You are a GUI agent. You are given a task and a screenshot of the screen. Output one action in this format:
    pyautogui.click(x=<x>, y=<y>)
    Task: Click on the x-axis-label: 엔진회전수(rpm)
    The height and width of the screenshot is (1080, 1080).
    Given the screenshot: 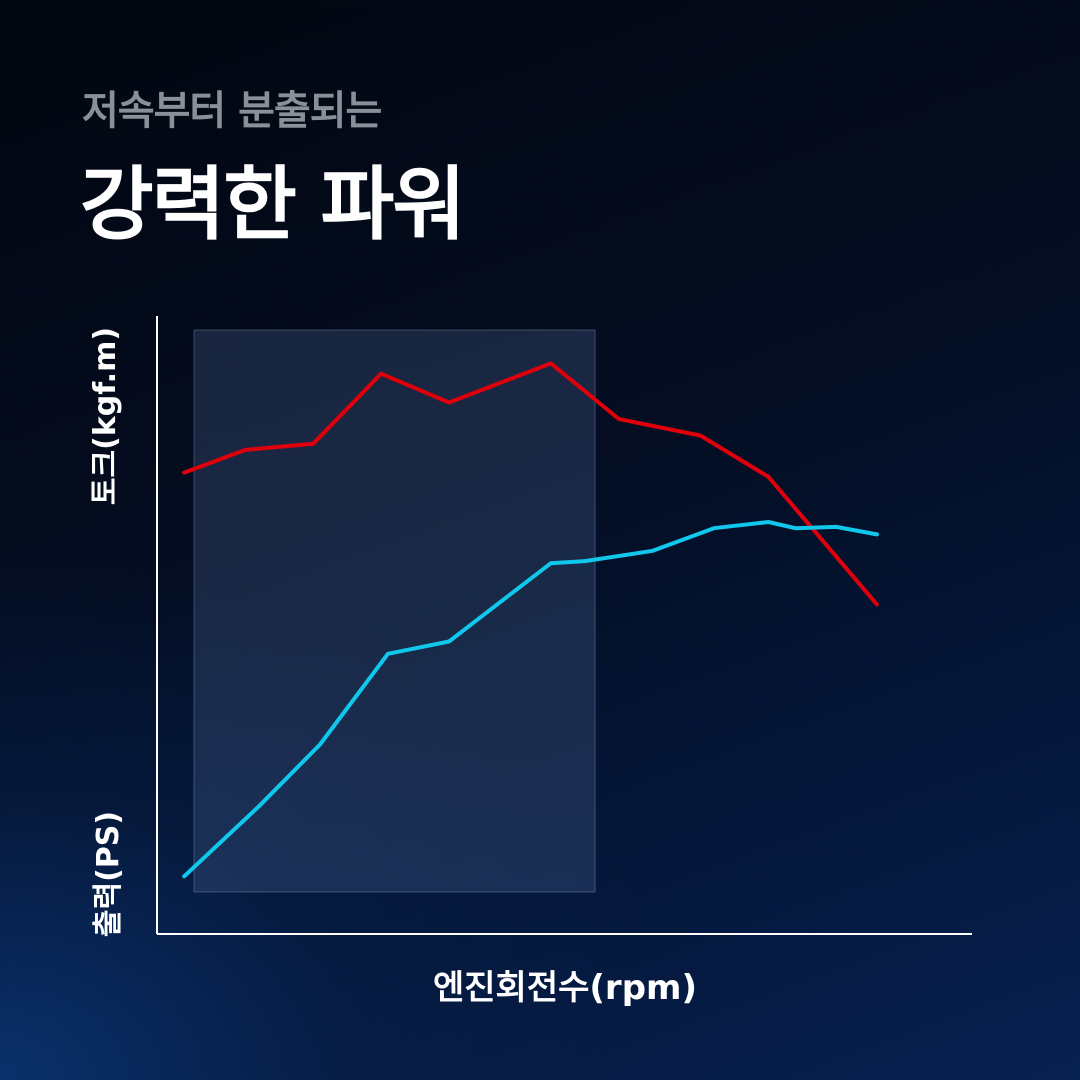 What is the action you would take?
    pyautogui.click(x=564, y=988)
    